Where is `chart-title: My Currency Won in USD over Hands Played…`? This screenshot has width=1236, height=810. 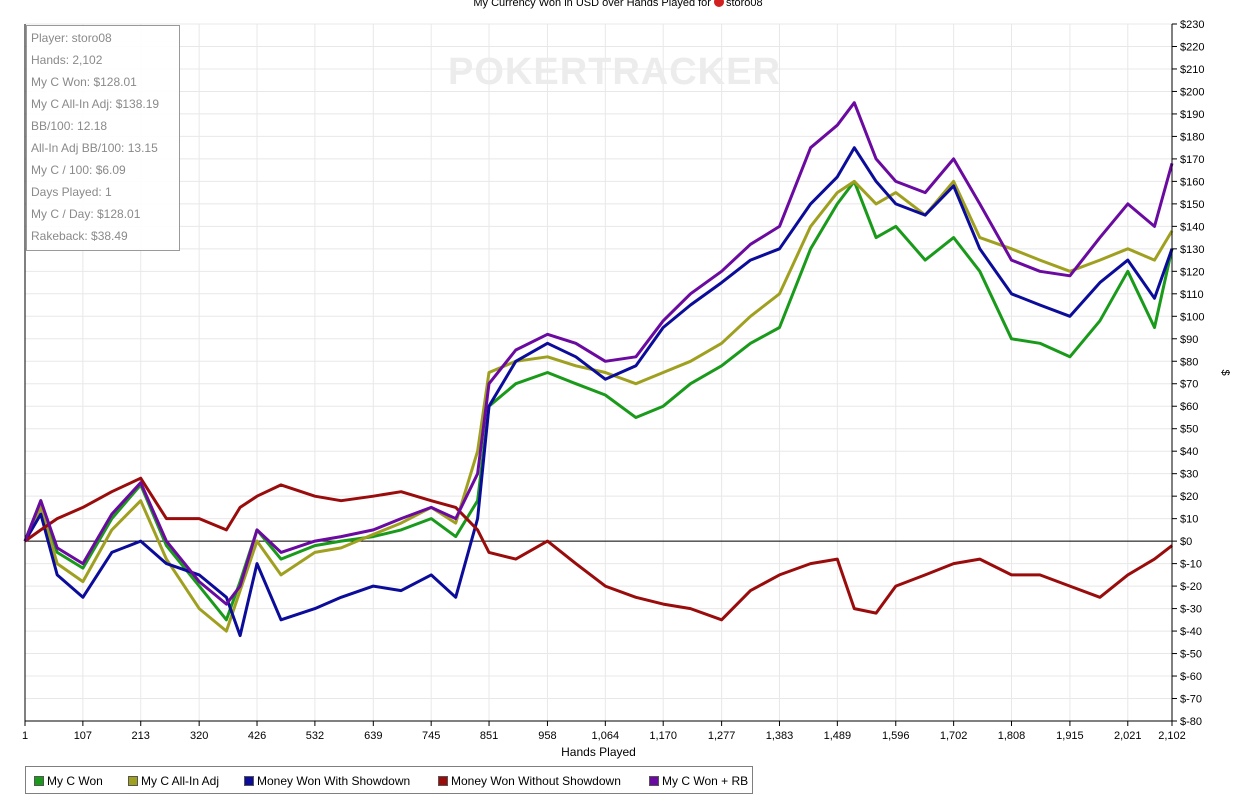
chart-title: My Currency Won in USD over Hands Played… is located at coordinates (618, 4).